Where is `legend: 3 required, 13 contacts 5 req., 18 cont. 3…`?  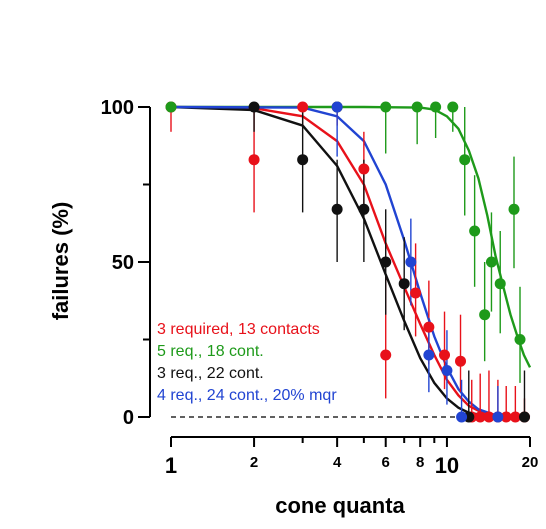
legend: 3 required, 13 contacts 5 req., 18 cont. 3… is located at coordinates (247, 362).